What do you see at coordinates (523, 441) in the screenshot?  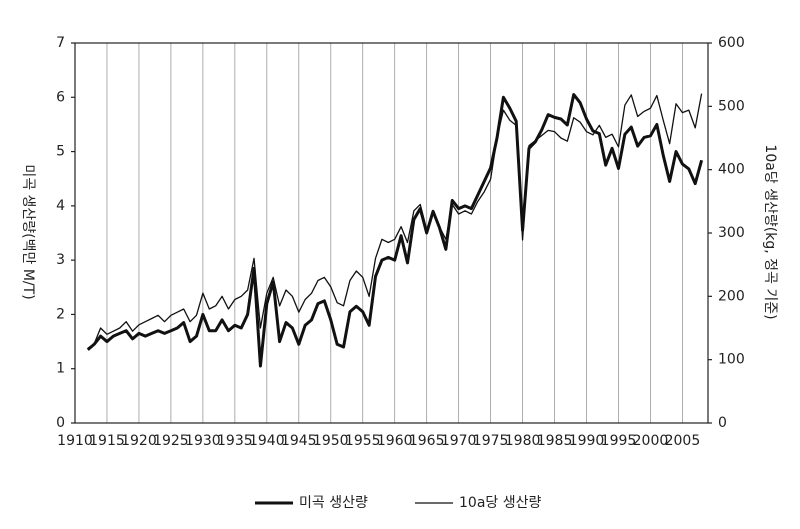 I see `x-tick-label: 1980` at bounding box center [523, 441].